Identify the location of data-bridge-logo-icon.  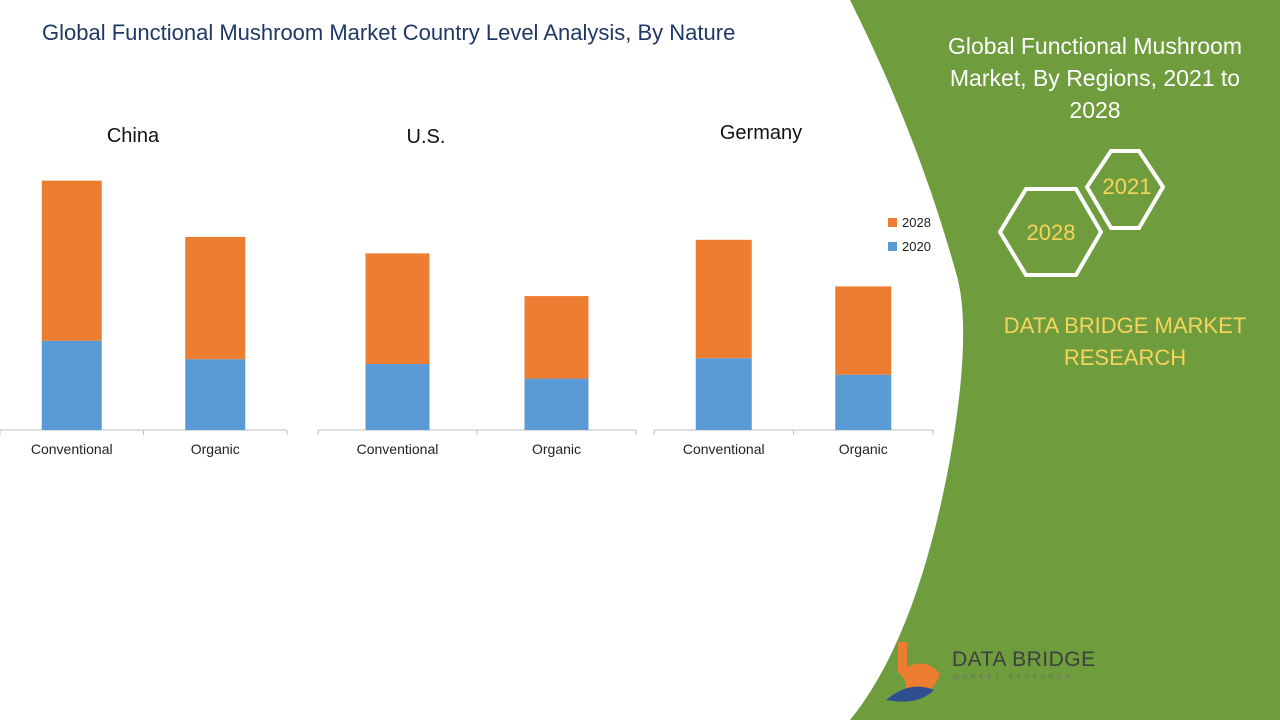
(913, 672).